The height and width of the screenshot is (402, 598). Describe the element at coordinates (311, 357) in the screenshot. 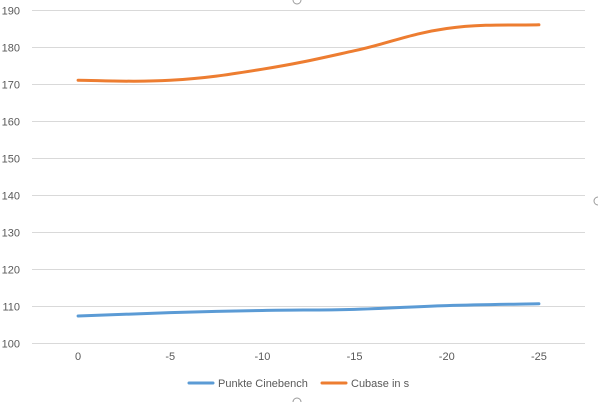

I see `x-axis-tick-labels: 0 -5 -10 -15 -20 -25` at that location.